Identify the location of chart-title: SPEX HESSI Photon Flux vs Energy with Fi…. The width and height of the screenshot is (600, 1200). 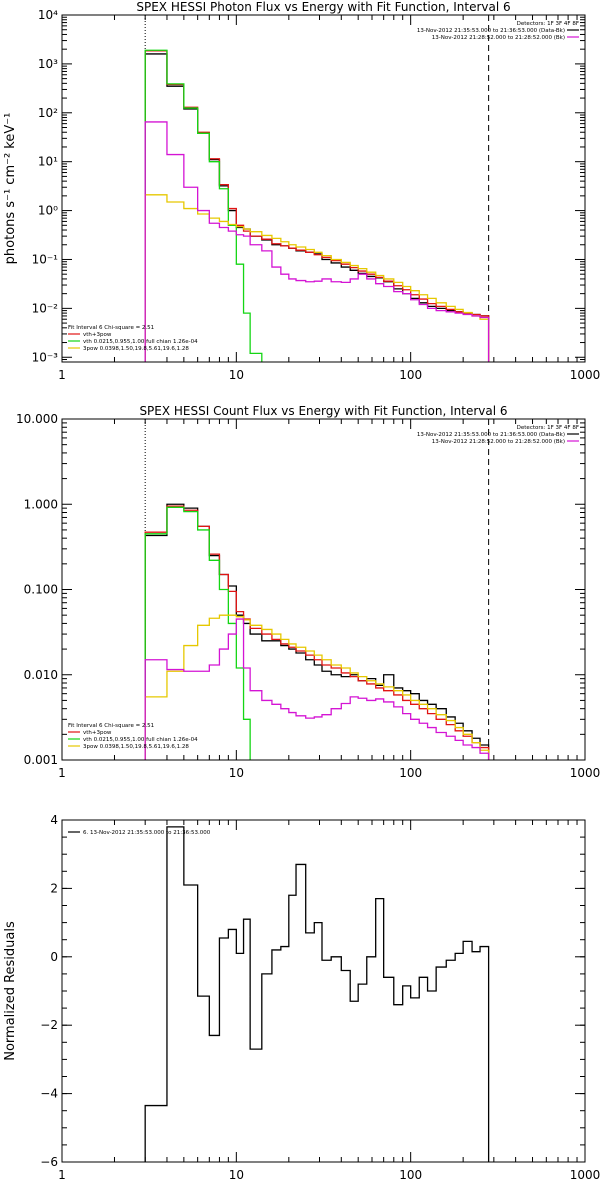
(323, 7).